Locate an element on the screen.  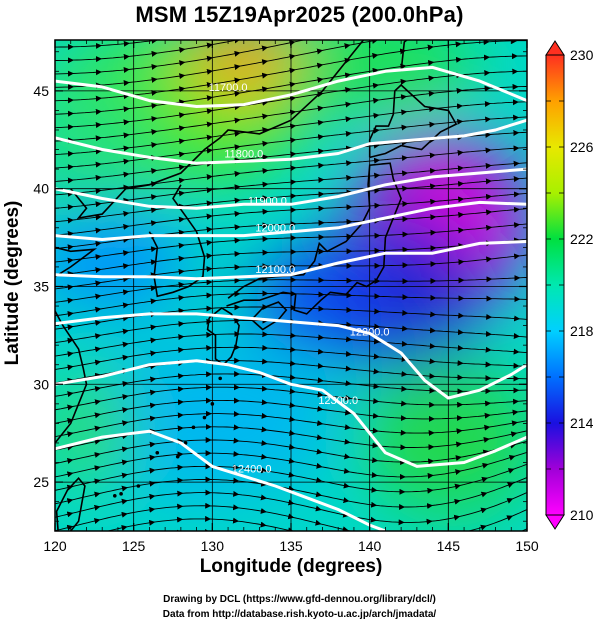
x-tick-label: 120 is located at coordinates (55, 546).